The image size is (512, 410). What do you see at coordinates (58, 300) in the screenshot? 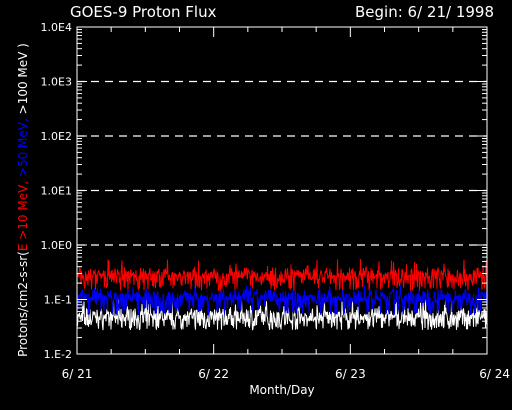
I see `y-tick-label: 1.E-1` at bounding box center [58, 300].